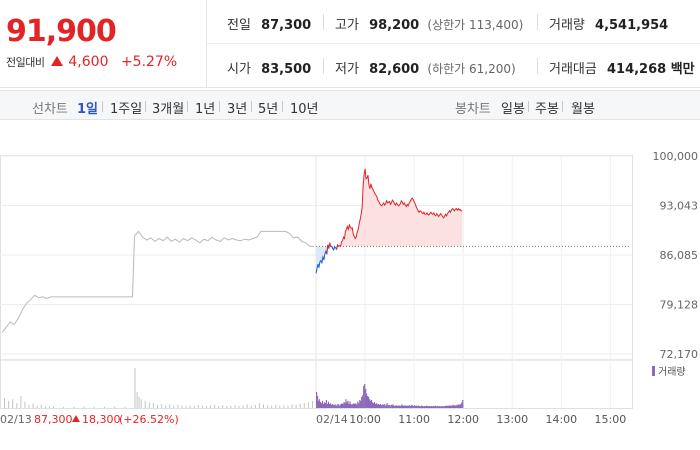 This screenshot has height=450, width=700. I want to click on x-tick-label: 10:00, so click(365, 419).